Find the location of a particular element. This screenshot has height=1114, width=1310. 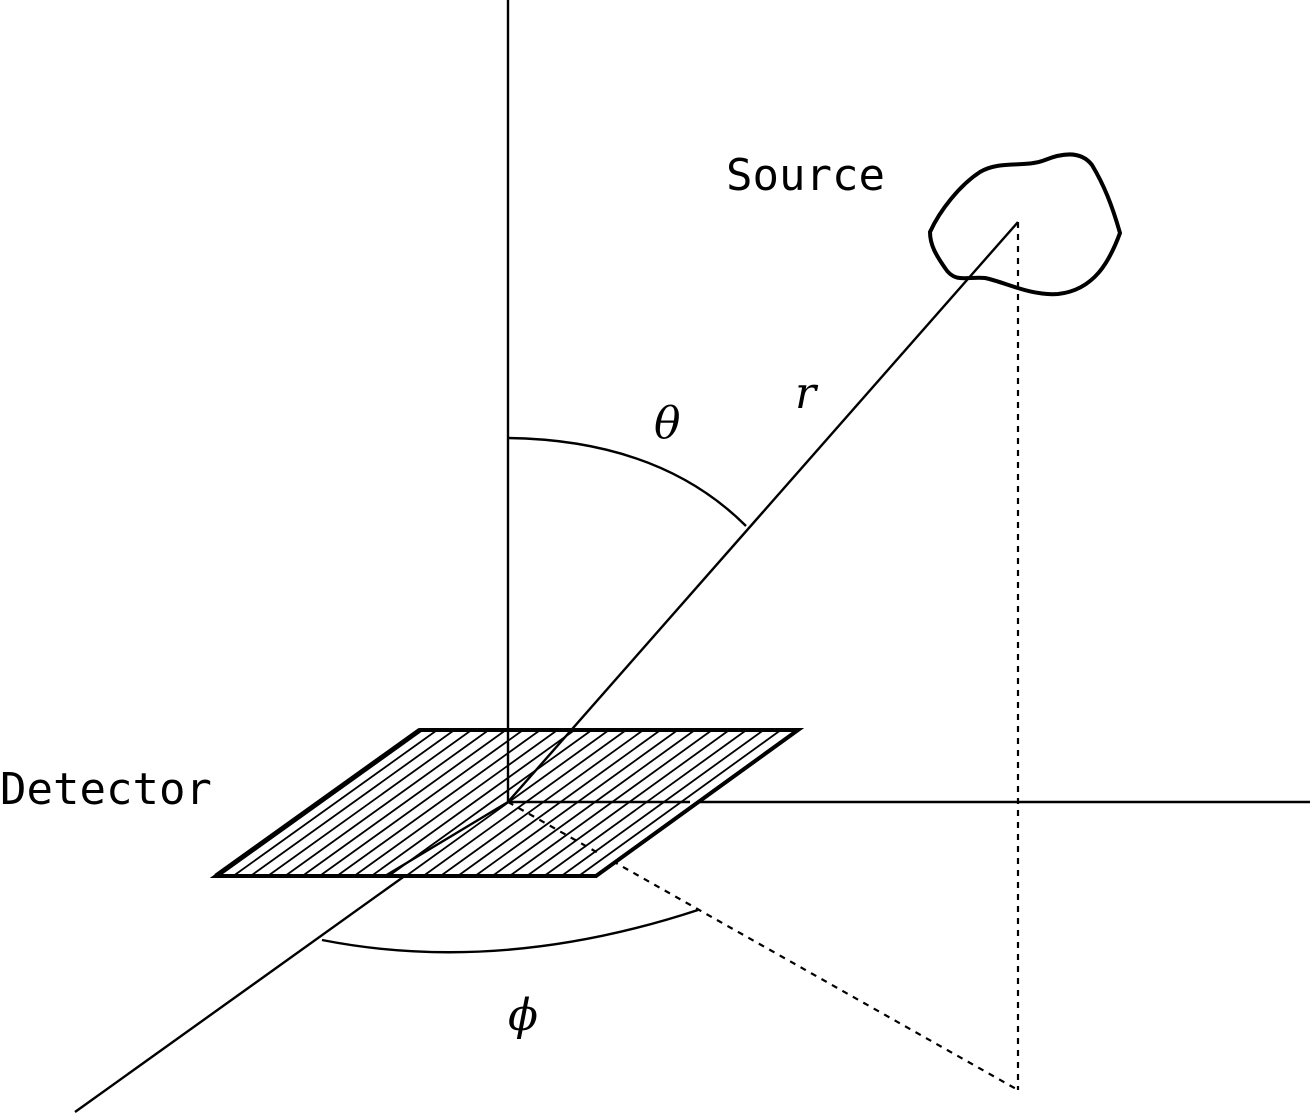

detector-thick-edge is located at coordinates (318, 803).